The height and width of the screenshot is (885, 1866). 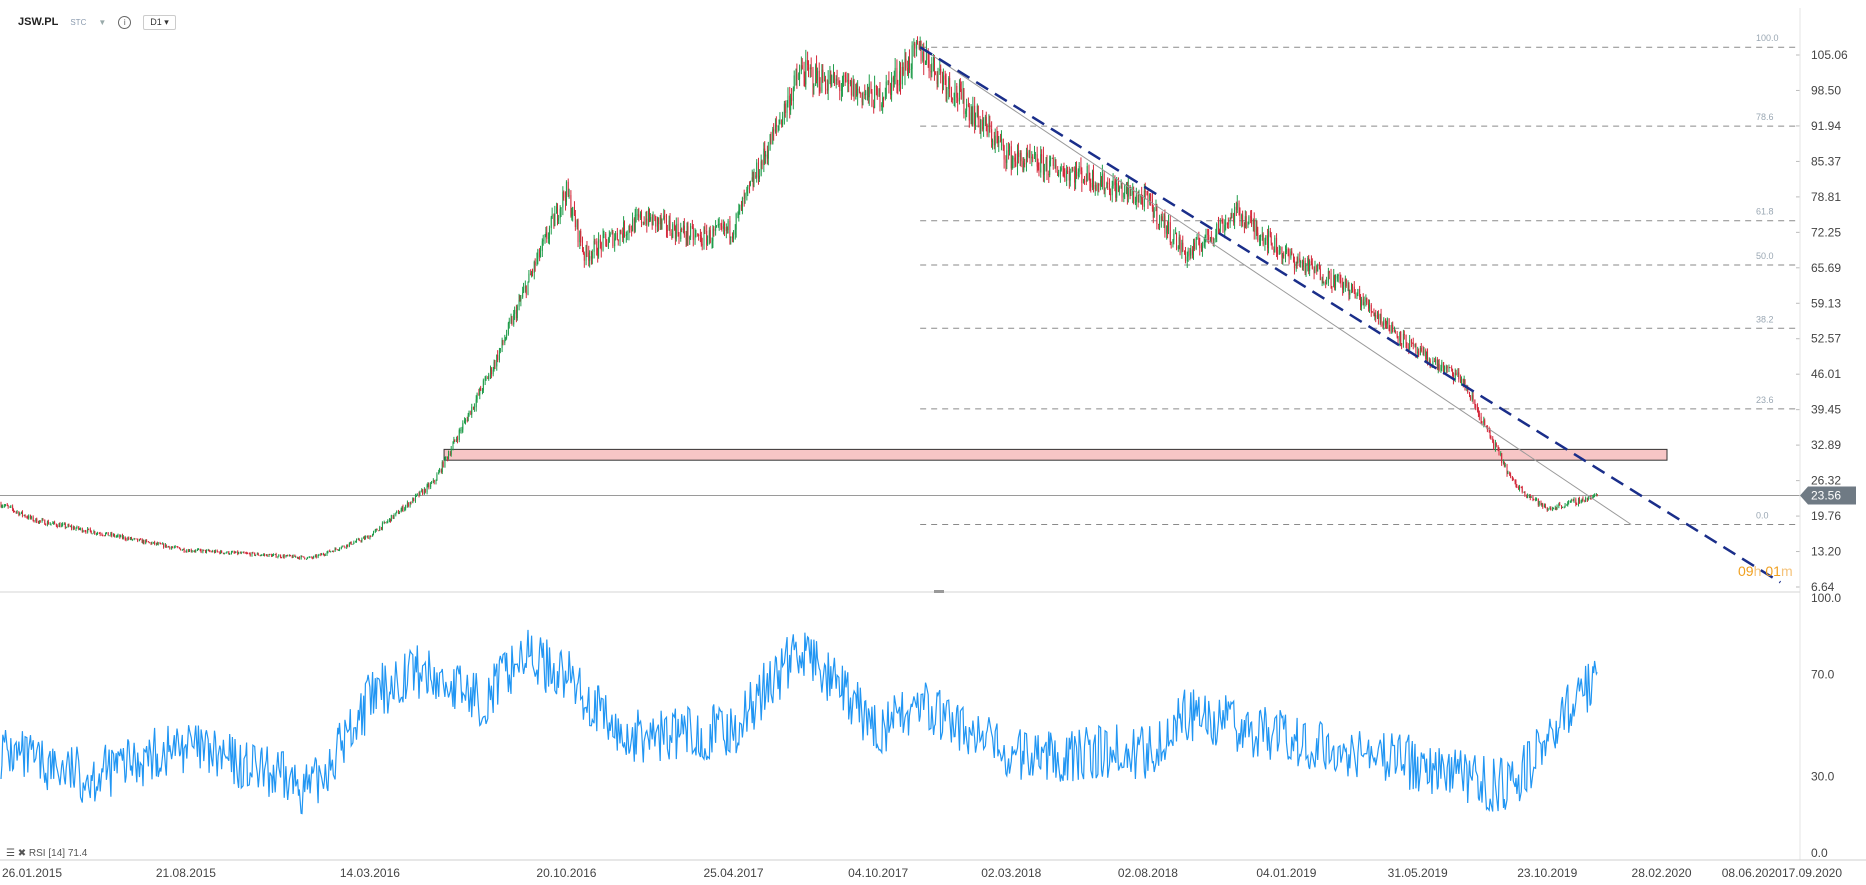 I want to click on indicator-settings-icon: ☰ ✖, so click(x=16, y=853).